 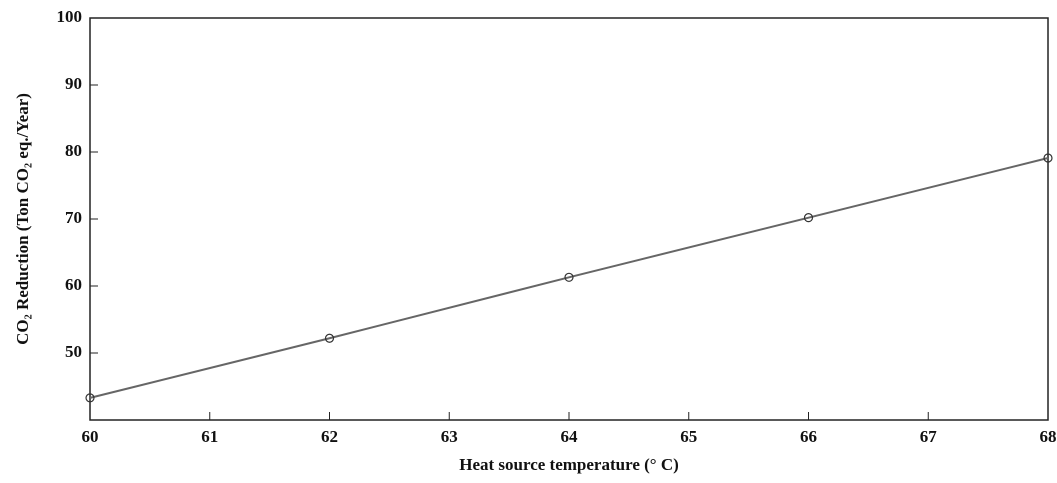 I want to click on x-axis-label: Heat source temperature (° C), so click(x=569, y=464).